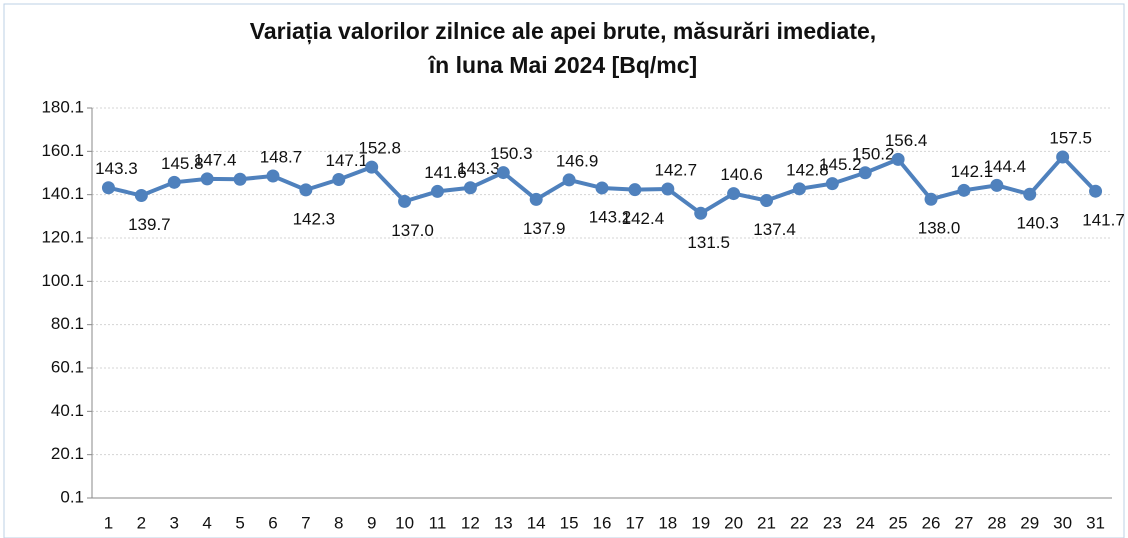 This screenshot has width=1128, height=538. I want to click on y-tick-label: 0.1, so click(72, 496).